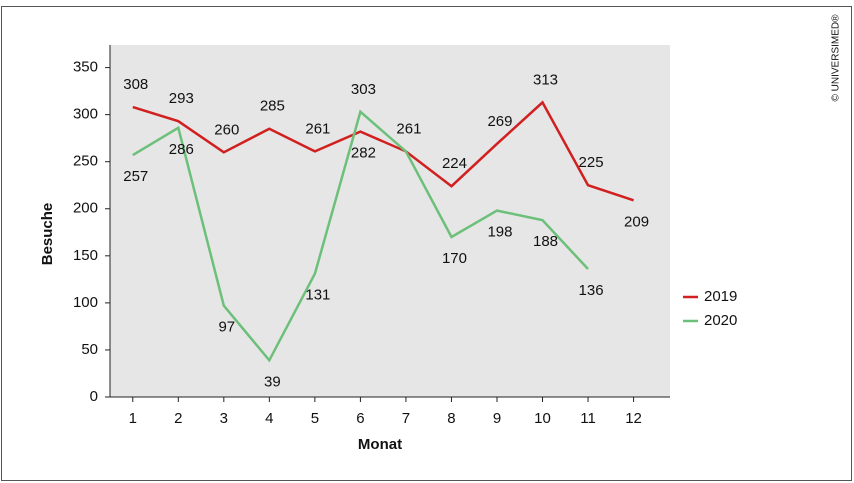  I want to click on data-label: 136, so click(591, 290).